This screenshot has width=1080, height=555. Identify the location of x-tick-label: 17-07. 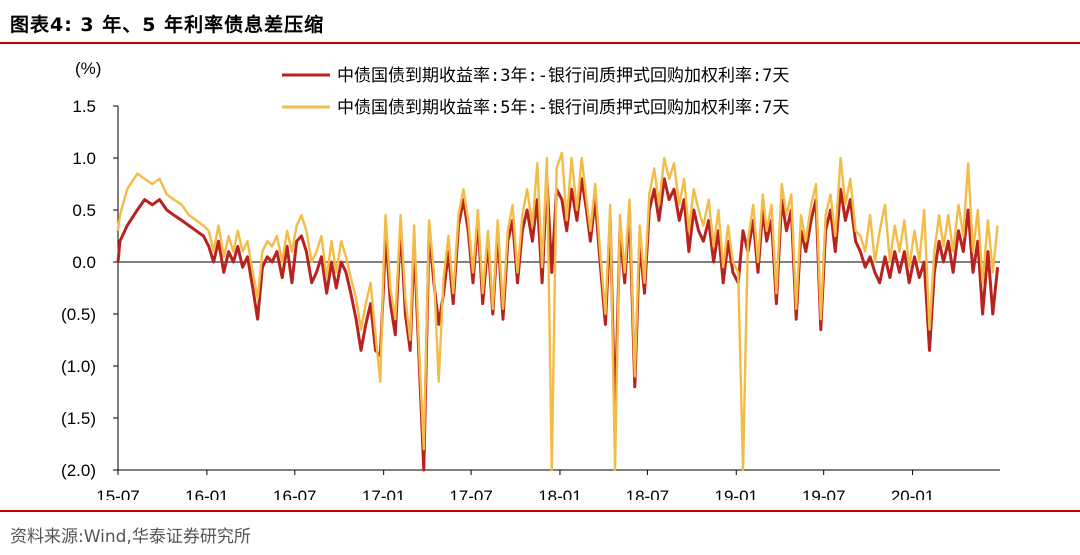
(470, 493).